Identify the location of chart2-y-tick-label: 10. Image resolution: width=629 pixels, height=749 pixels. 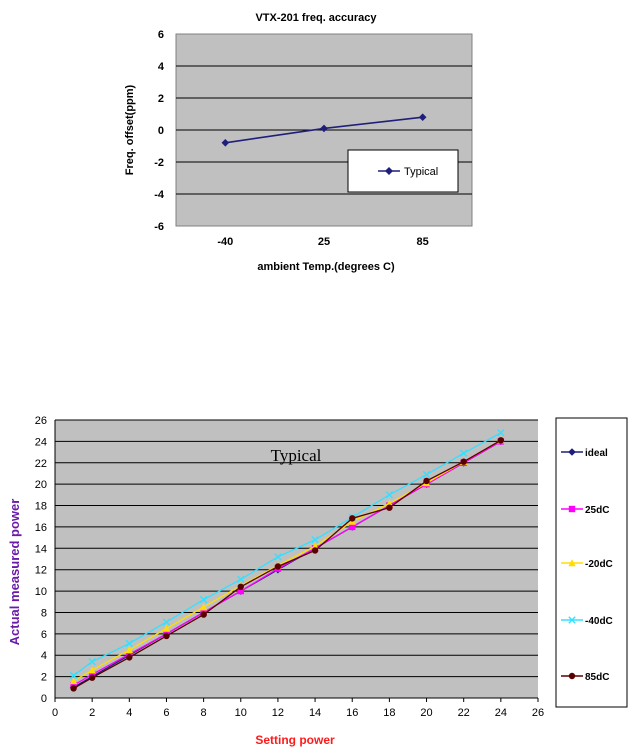
(41, 592).